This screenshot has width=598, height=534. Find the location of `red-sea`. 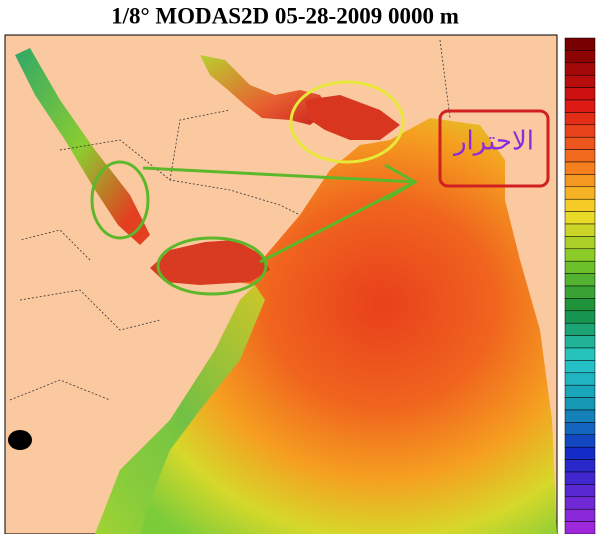

red-sea is located at coordinates (82, 146).